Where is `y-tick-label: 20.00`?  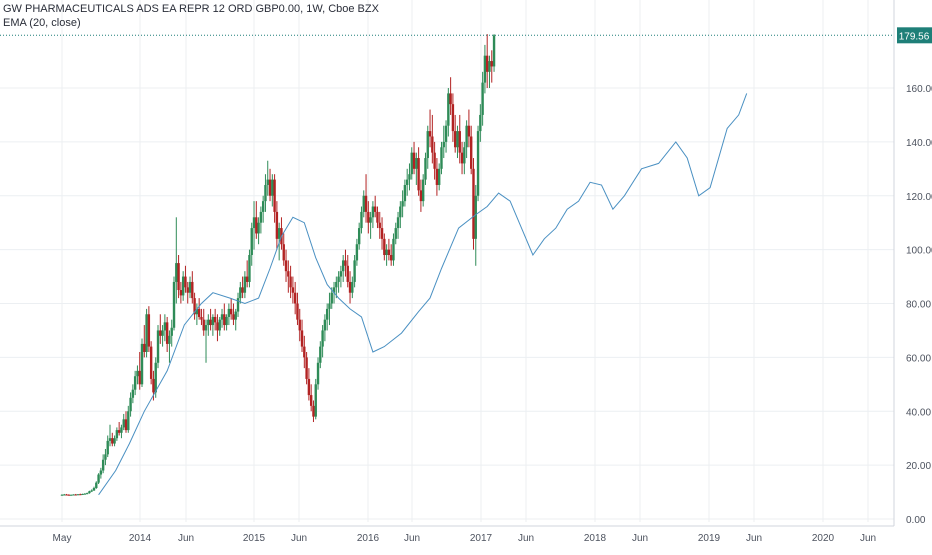
y-tick-label: 20.00 is located at coordinates (918, 466).